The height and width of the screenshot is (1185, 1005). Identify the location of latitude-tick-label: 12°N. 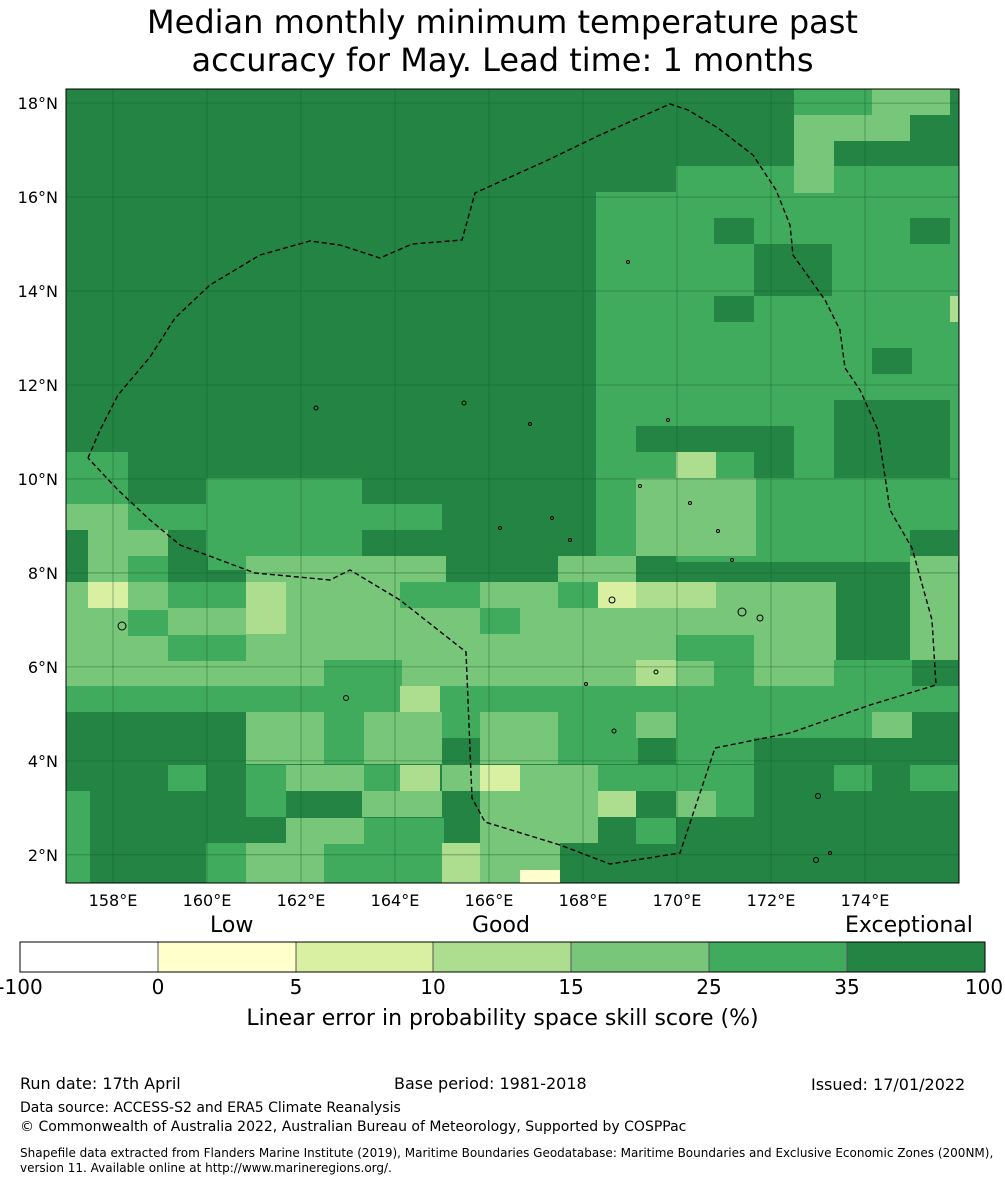
(38, 385).